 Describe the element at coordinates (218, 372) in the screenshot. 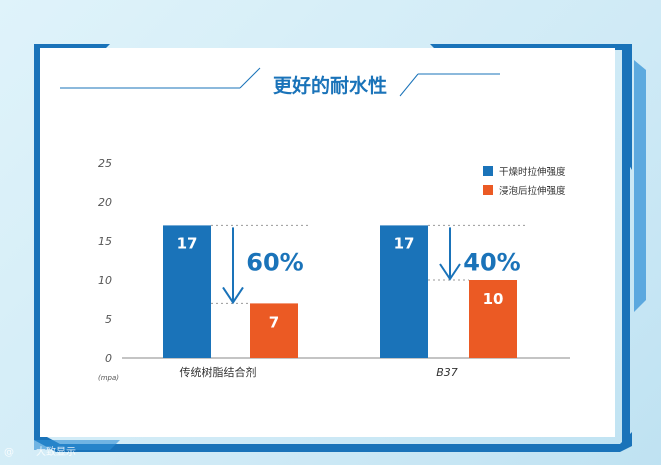

I see `category-label: 传统树脂结合剂` at that location.